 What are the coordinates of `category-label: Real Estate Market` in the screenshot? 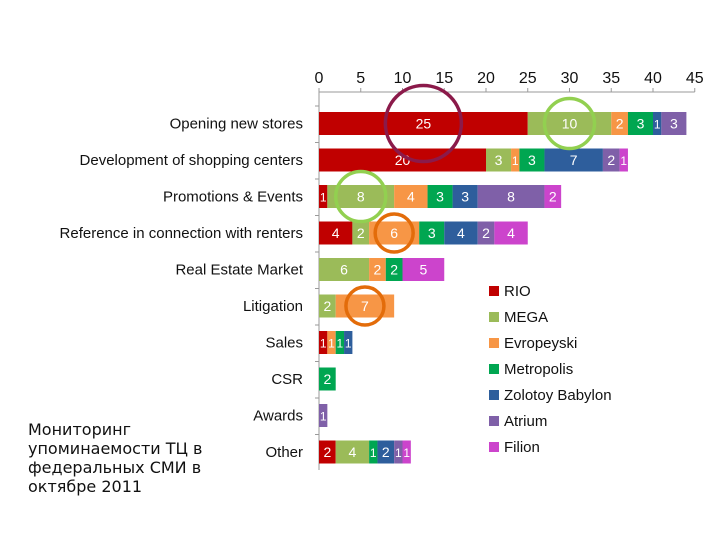 It's located at (239, 270).